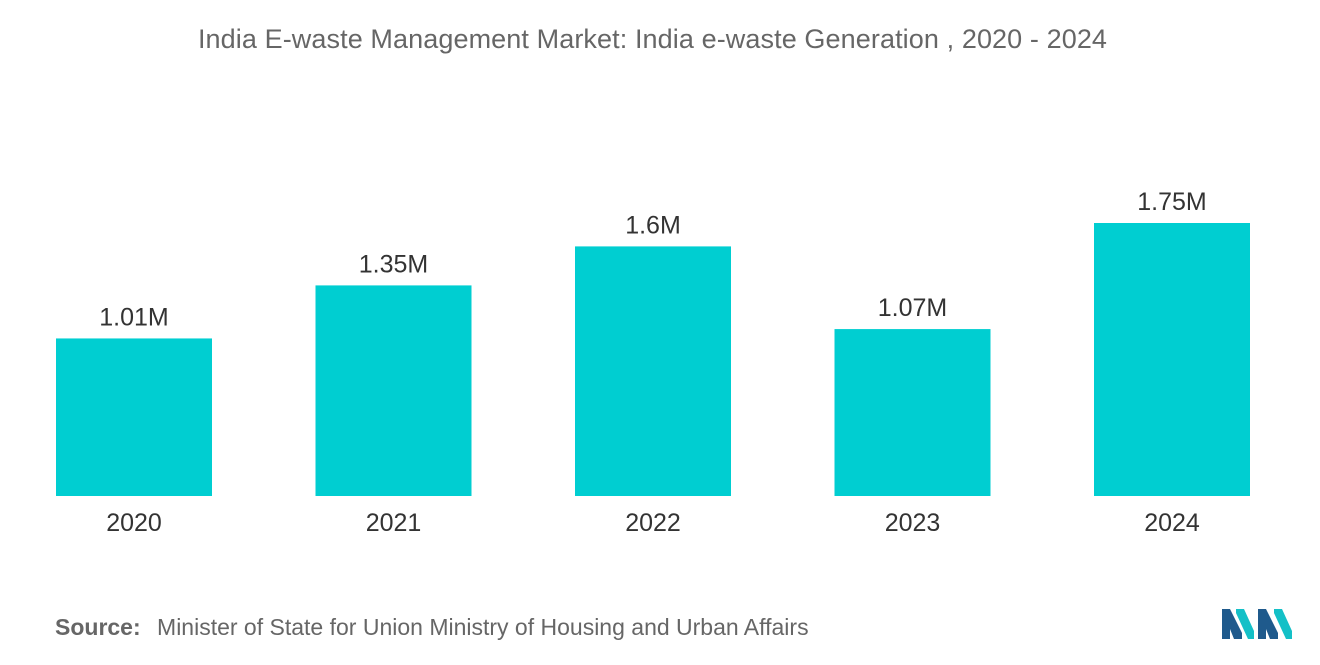 The width and height of the screenshot is (1320, 665). Describe the element at coordinates (98, 627) in the screenshot. I see `source-label: Source:` at that location.